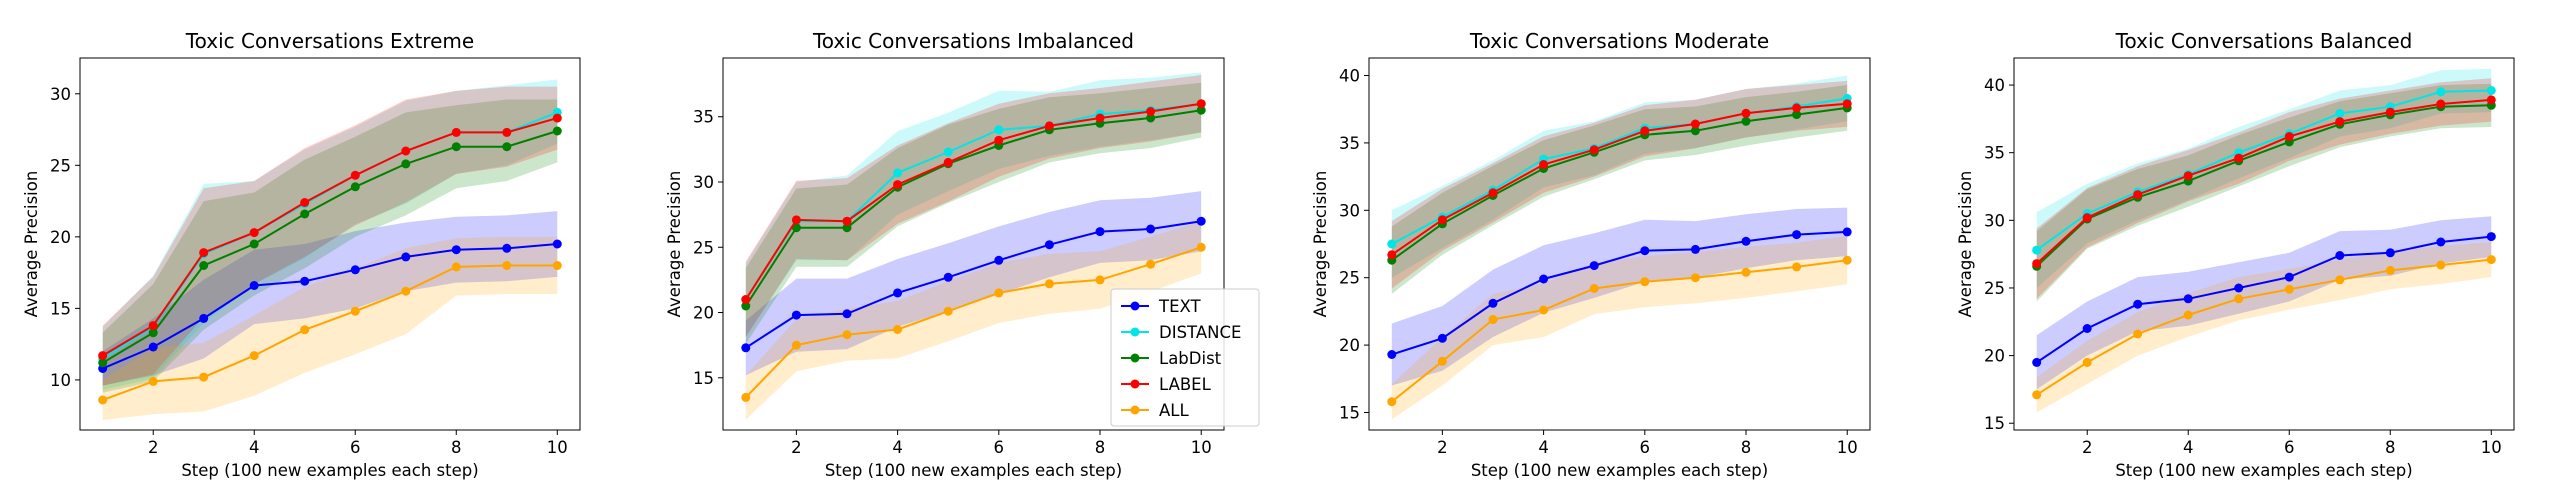 The width and height of the screenshot is (2560, 480). I want to click on legend-marker-label, so click(1135, 384).